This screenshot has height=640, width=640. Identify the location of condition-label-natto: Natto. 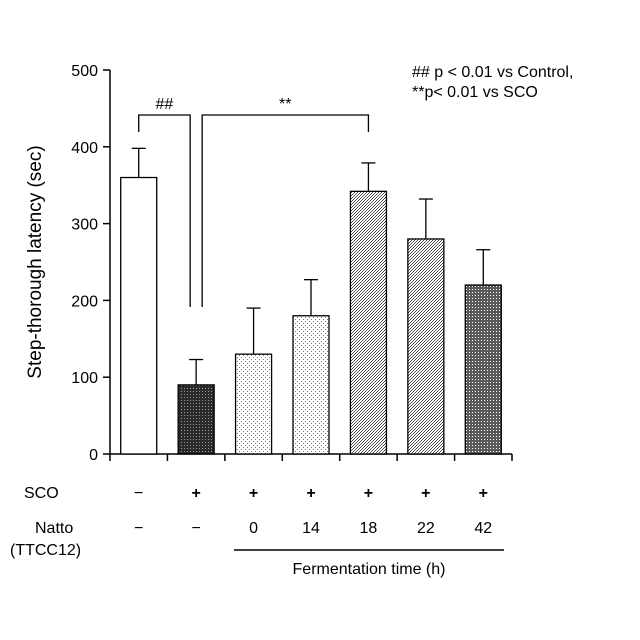
(54, 528).